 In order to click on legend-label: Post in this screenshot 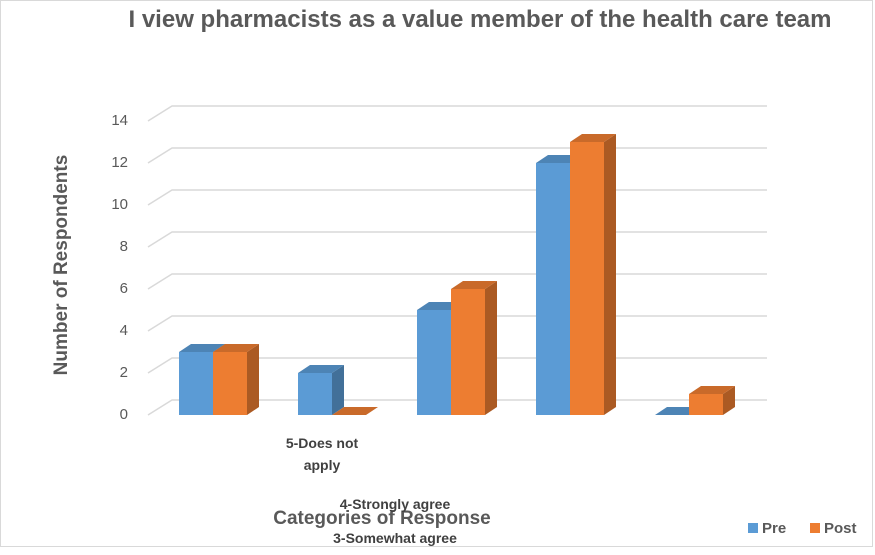, I will do `click(840, 528)`.